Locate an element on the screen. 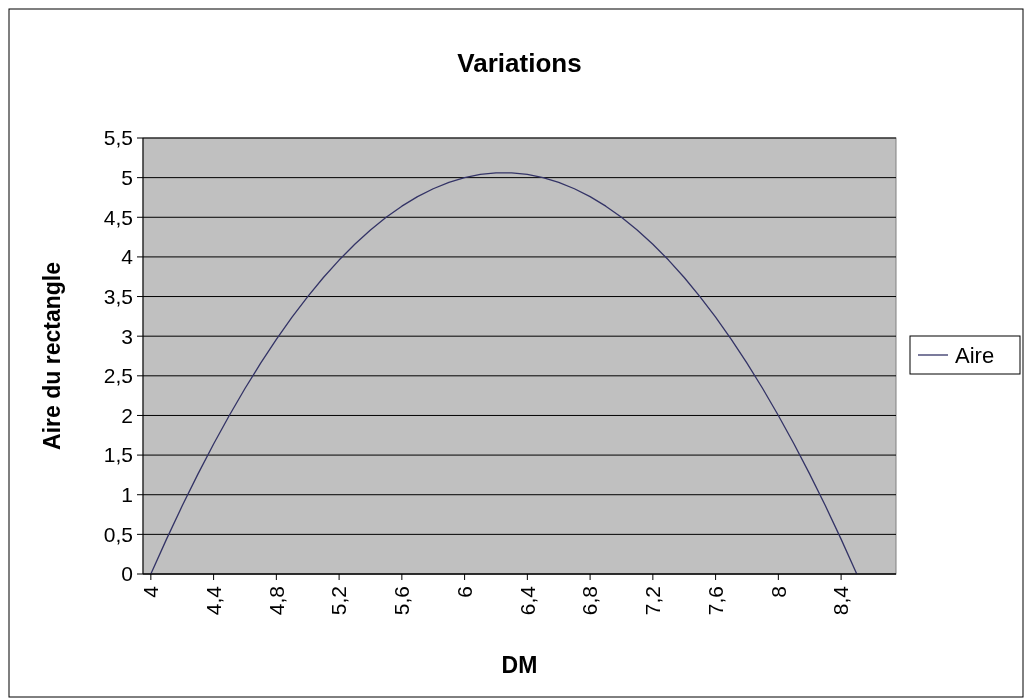 Image resolution: width=1024 pixels, height=698 pixels. y-tick-label: 0,5 is located at coordinates (118, 534).